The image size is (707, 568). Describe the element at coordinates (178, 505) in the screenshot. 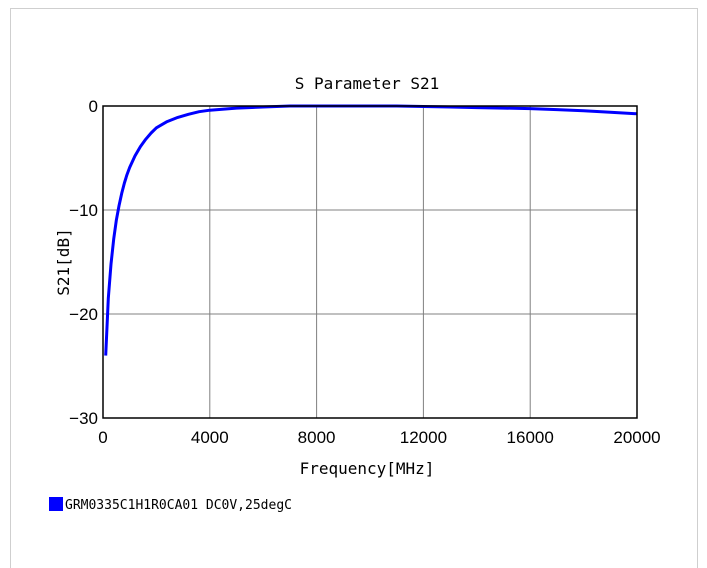

I see `legend-entry: GRM0335C1H1R0CA01 DC0V,25degC` at that location.